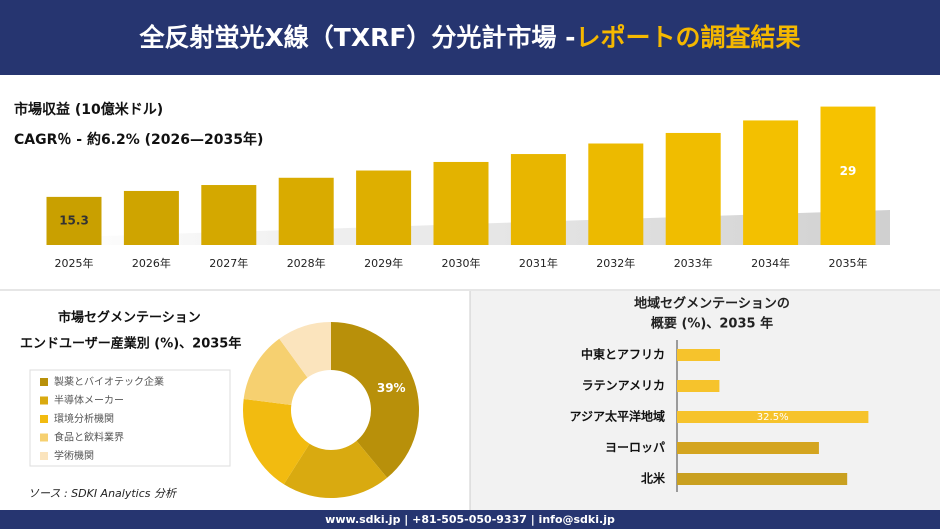 The image size is (940, 529). Describe the element at coordinates (712, 324) in the screenshot. I see `chart-title: 概要 (%)、2035 年` at that location.